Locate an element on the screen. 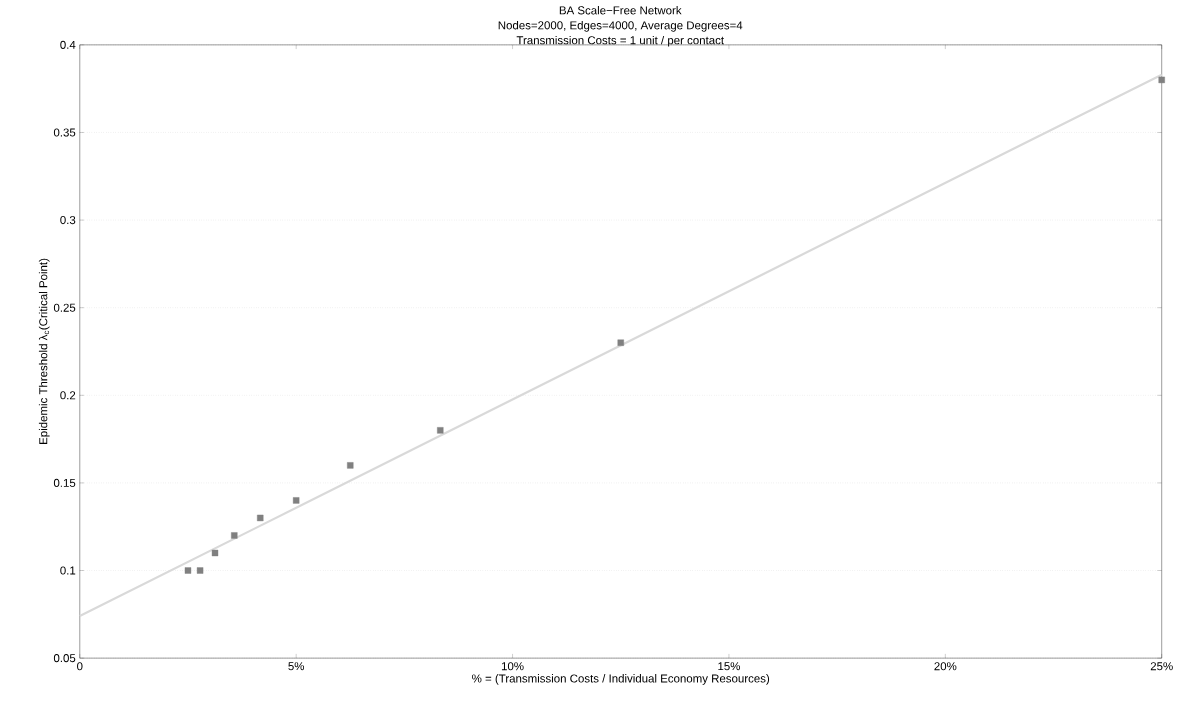 The width and height of the screenshot is (1177, 708). y-tick-label: 0.3 is located at coordinates (68, 220).